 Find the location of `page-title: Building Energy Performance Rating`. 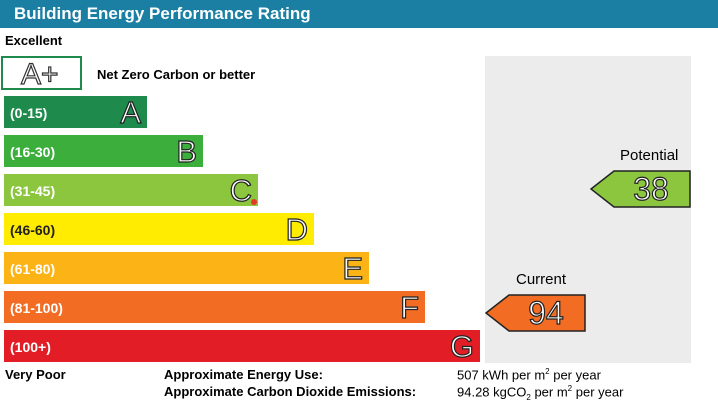

page-title: Building Energy Performance Rating is located at coordinates (162, 13).